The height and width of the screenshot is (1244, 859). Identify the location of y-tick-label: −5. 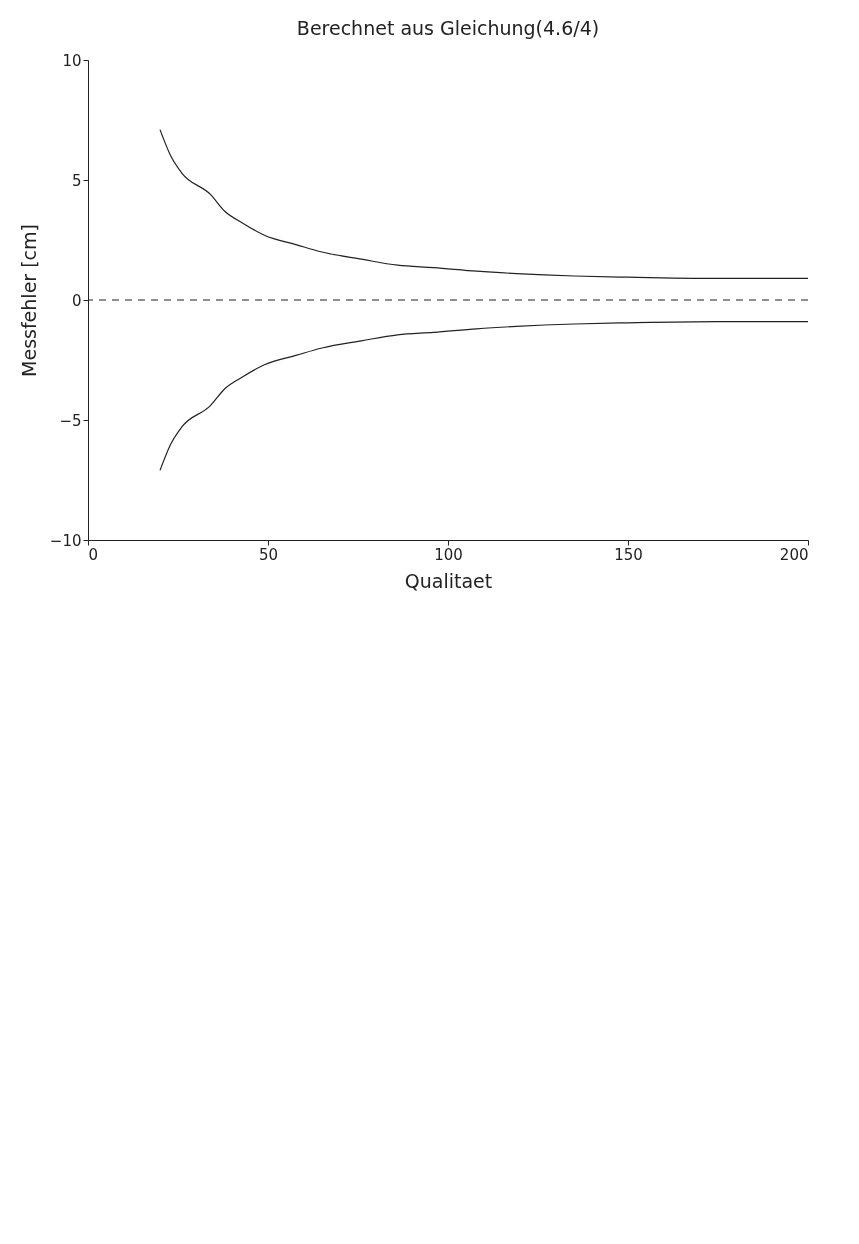
(70, 420).